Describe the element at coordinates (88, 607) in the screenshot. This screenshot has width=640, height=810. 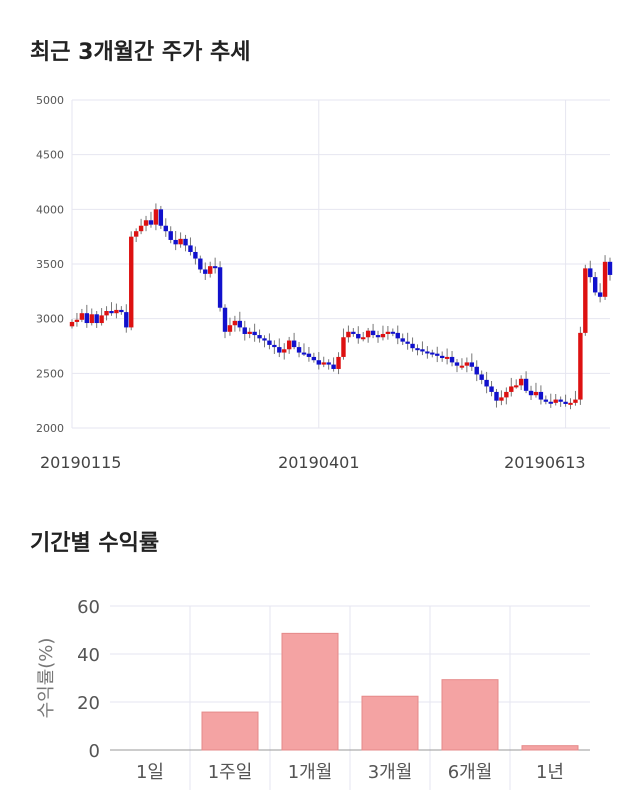
I see `y-tick-label: 60` at that location.